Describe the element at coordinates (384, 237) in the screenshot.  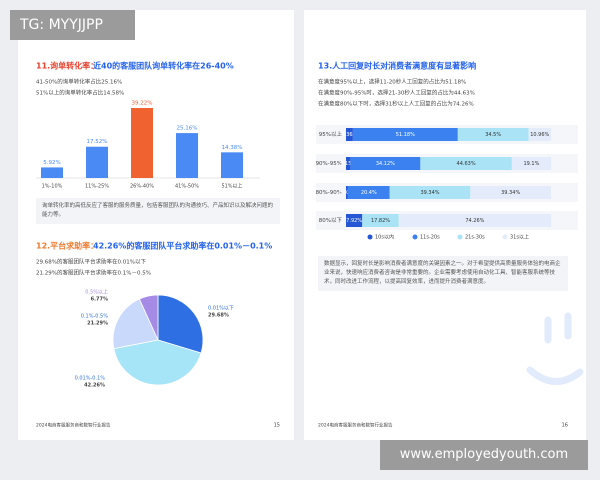
I see `legend-label: 10s以内` at that location.